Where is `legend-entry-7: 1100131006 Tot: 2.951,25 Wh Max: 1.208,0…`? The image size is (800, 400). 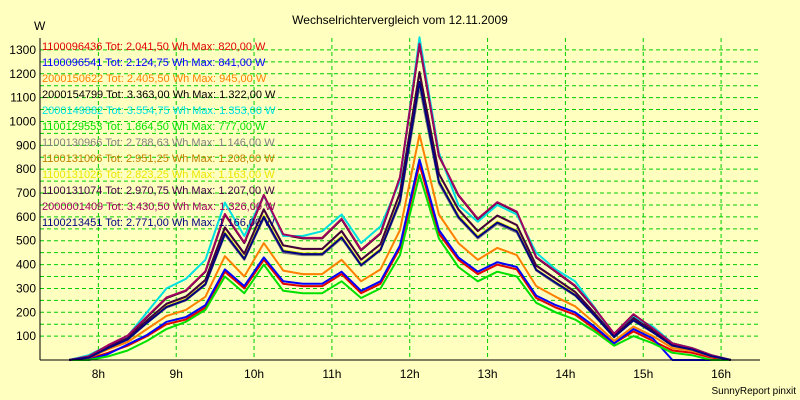
legend-entry-7: 1100131006 Tot: 2.951,25 Wh Max: 1.208,0… is located at coordinates (158, 159).